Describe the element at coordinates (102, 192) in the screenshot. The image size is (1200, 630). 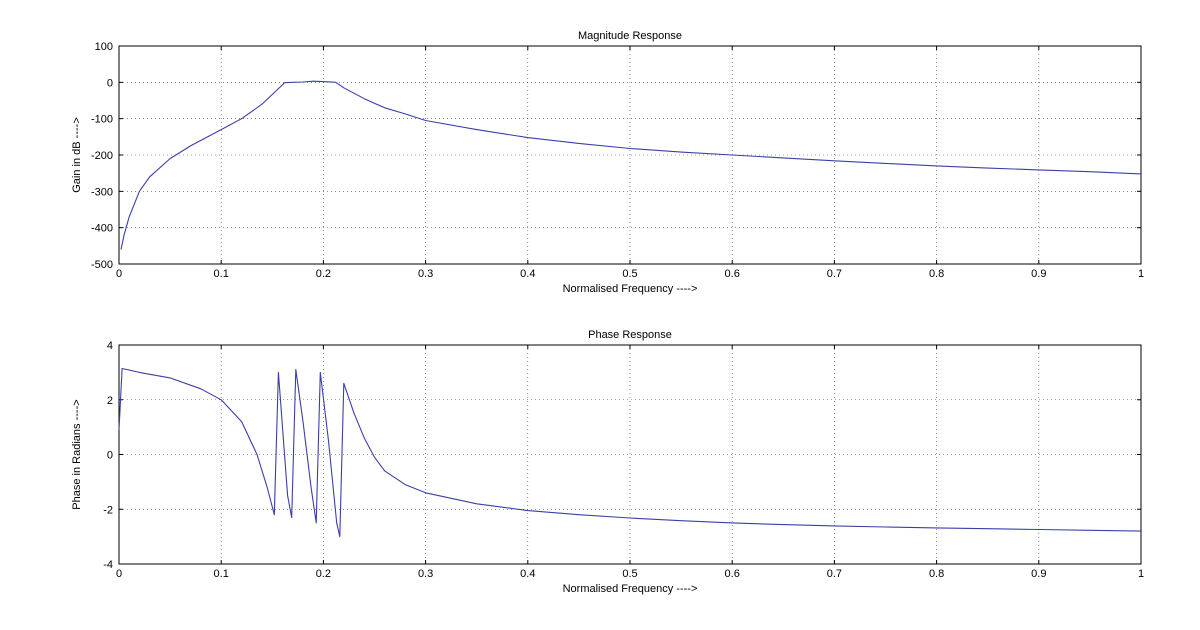
I see `chart-magnitude-y-tick-label: -300` at that location.